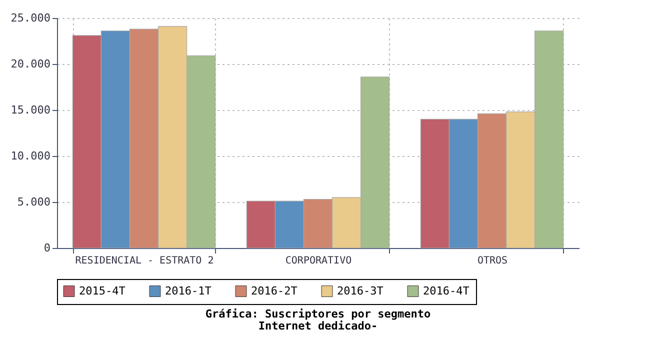 Image resolution: width=650 pixels, height=350 pixels. Describe the element at coordinates (492, 261) in the screenshot. I see `x-tick-label: OTROS` at that location.